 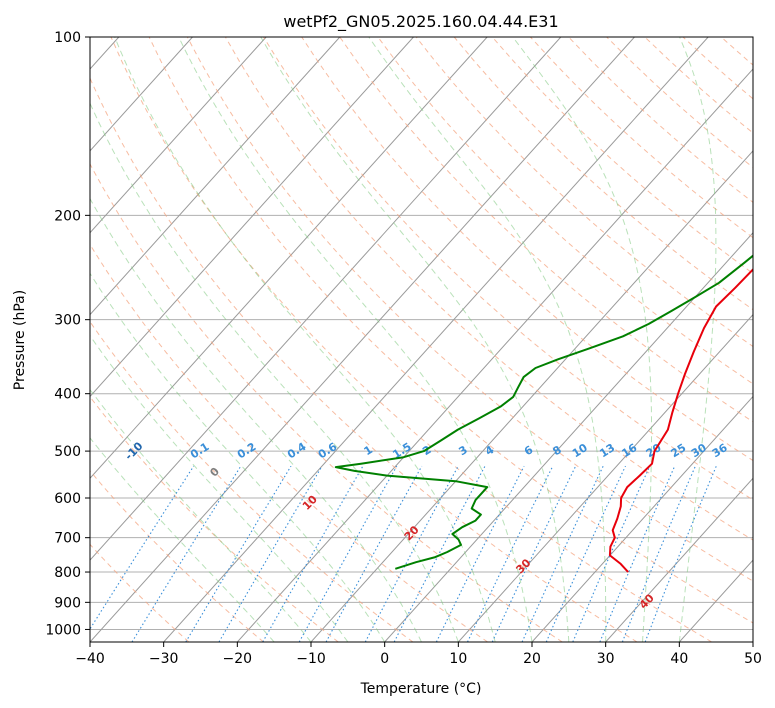 I want to click on mixing-ratio-label: 0.1, so click(x=199, y=450).